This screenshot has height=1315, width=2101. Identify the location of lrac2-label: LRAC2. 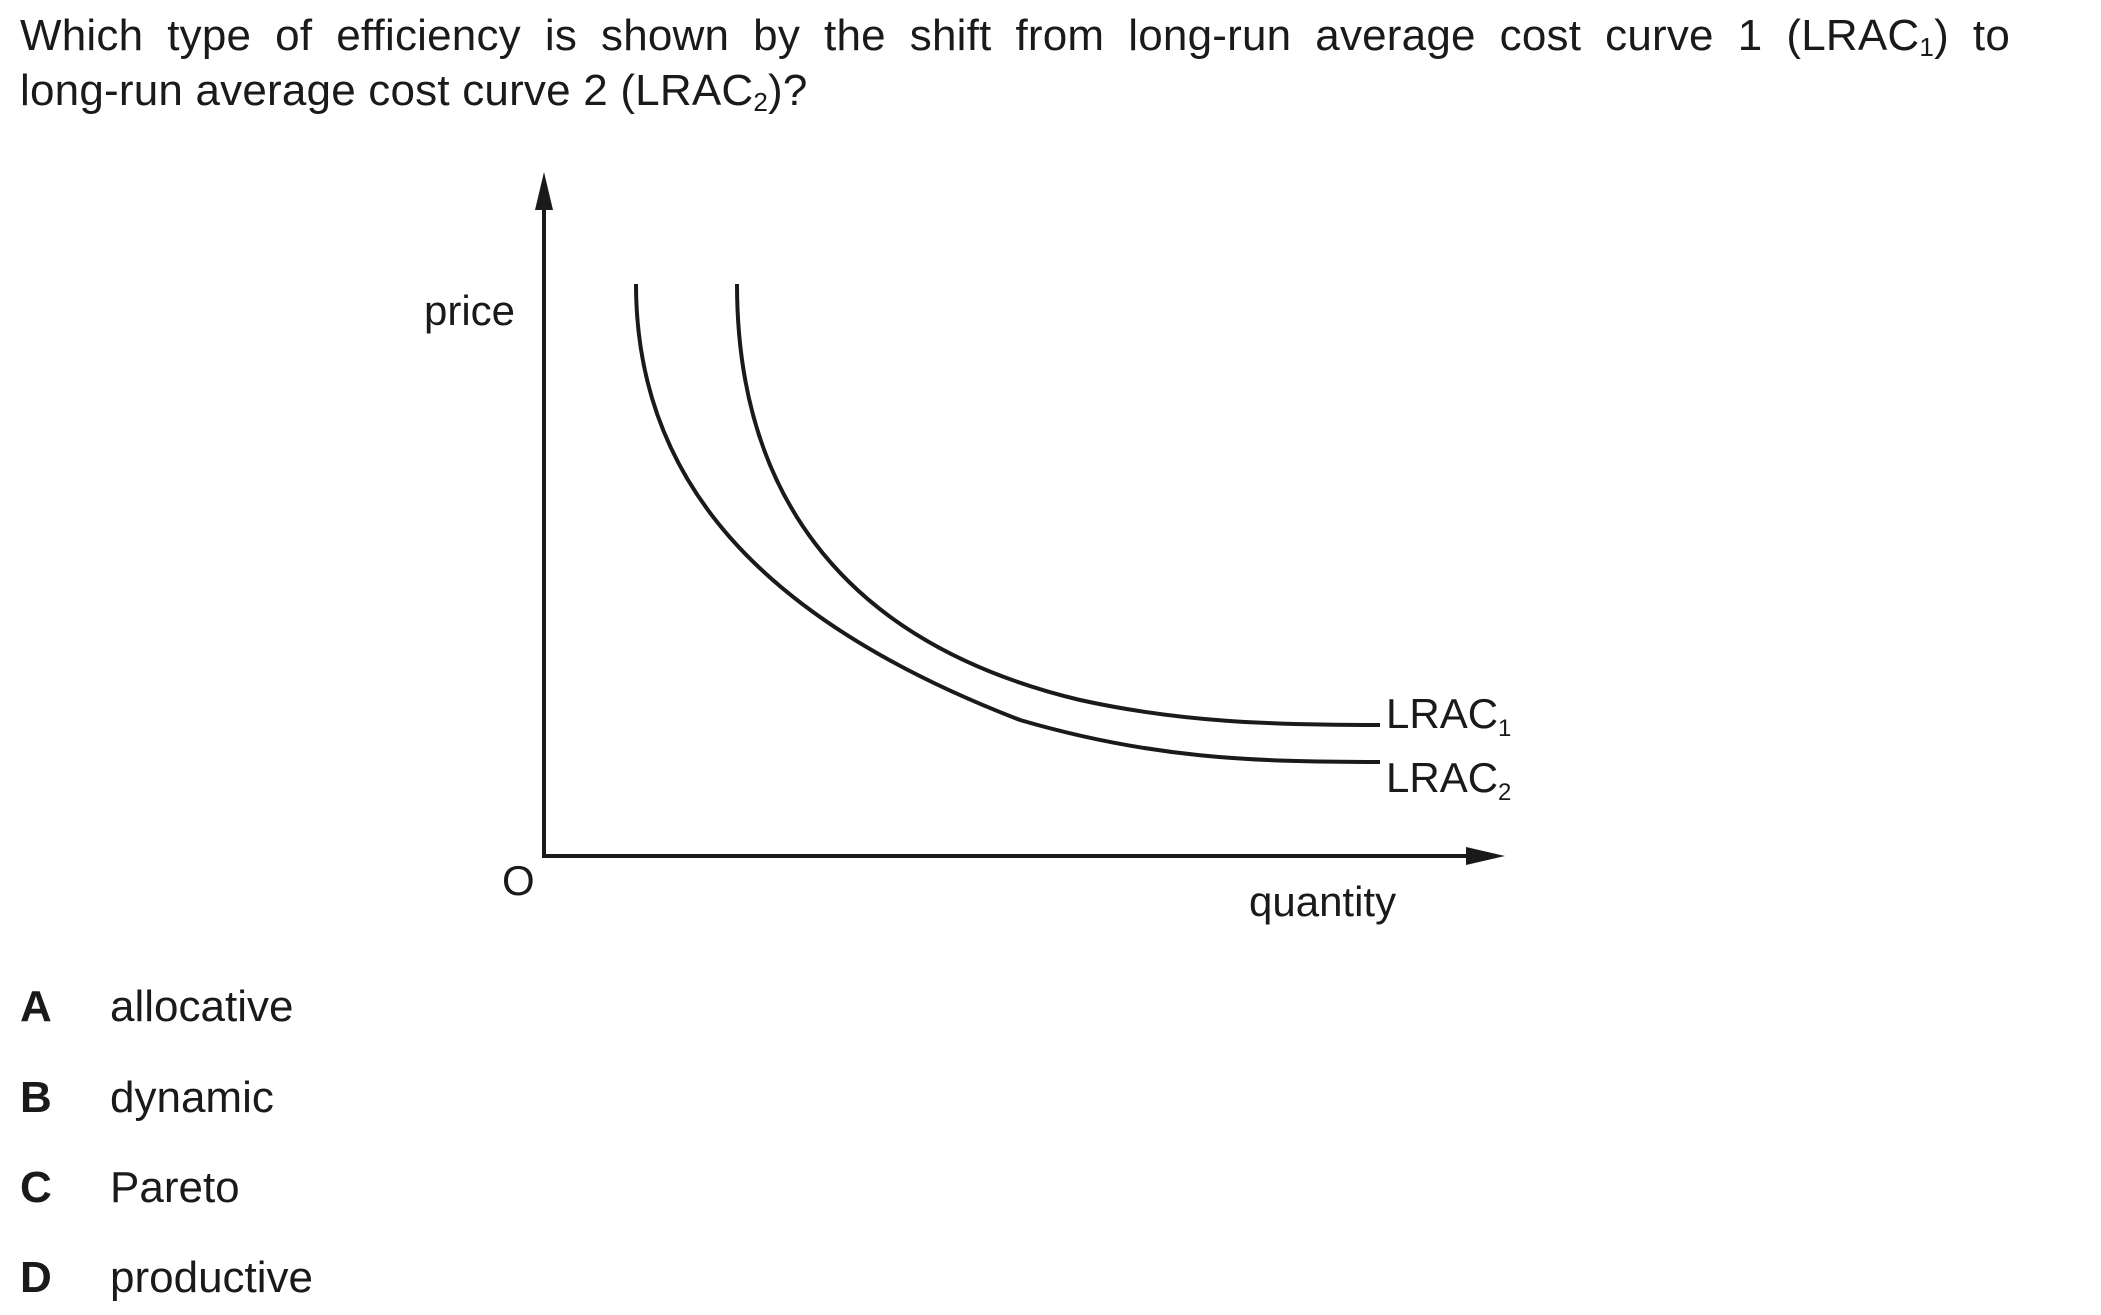
(1448, 780).